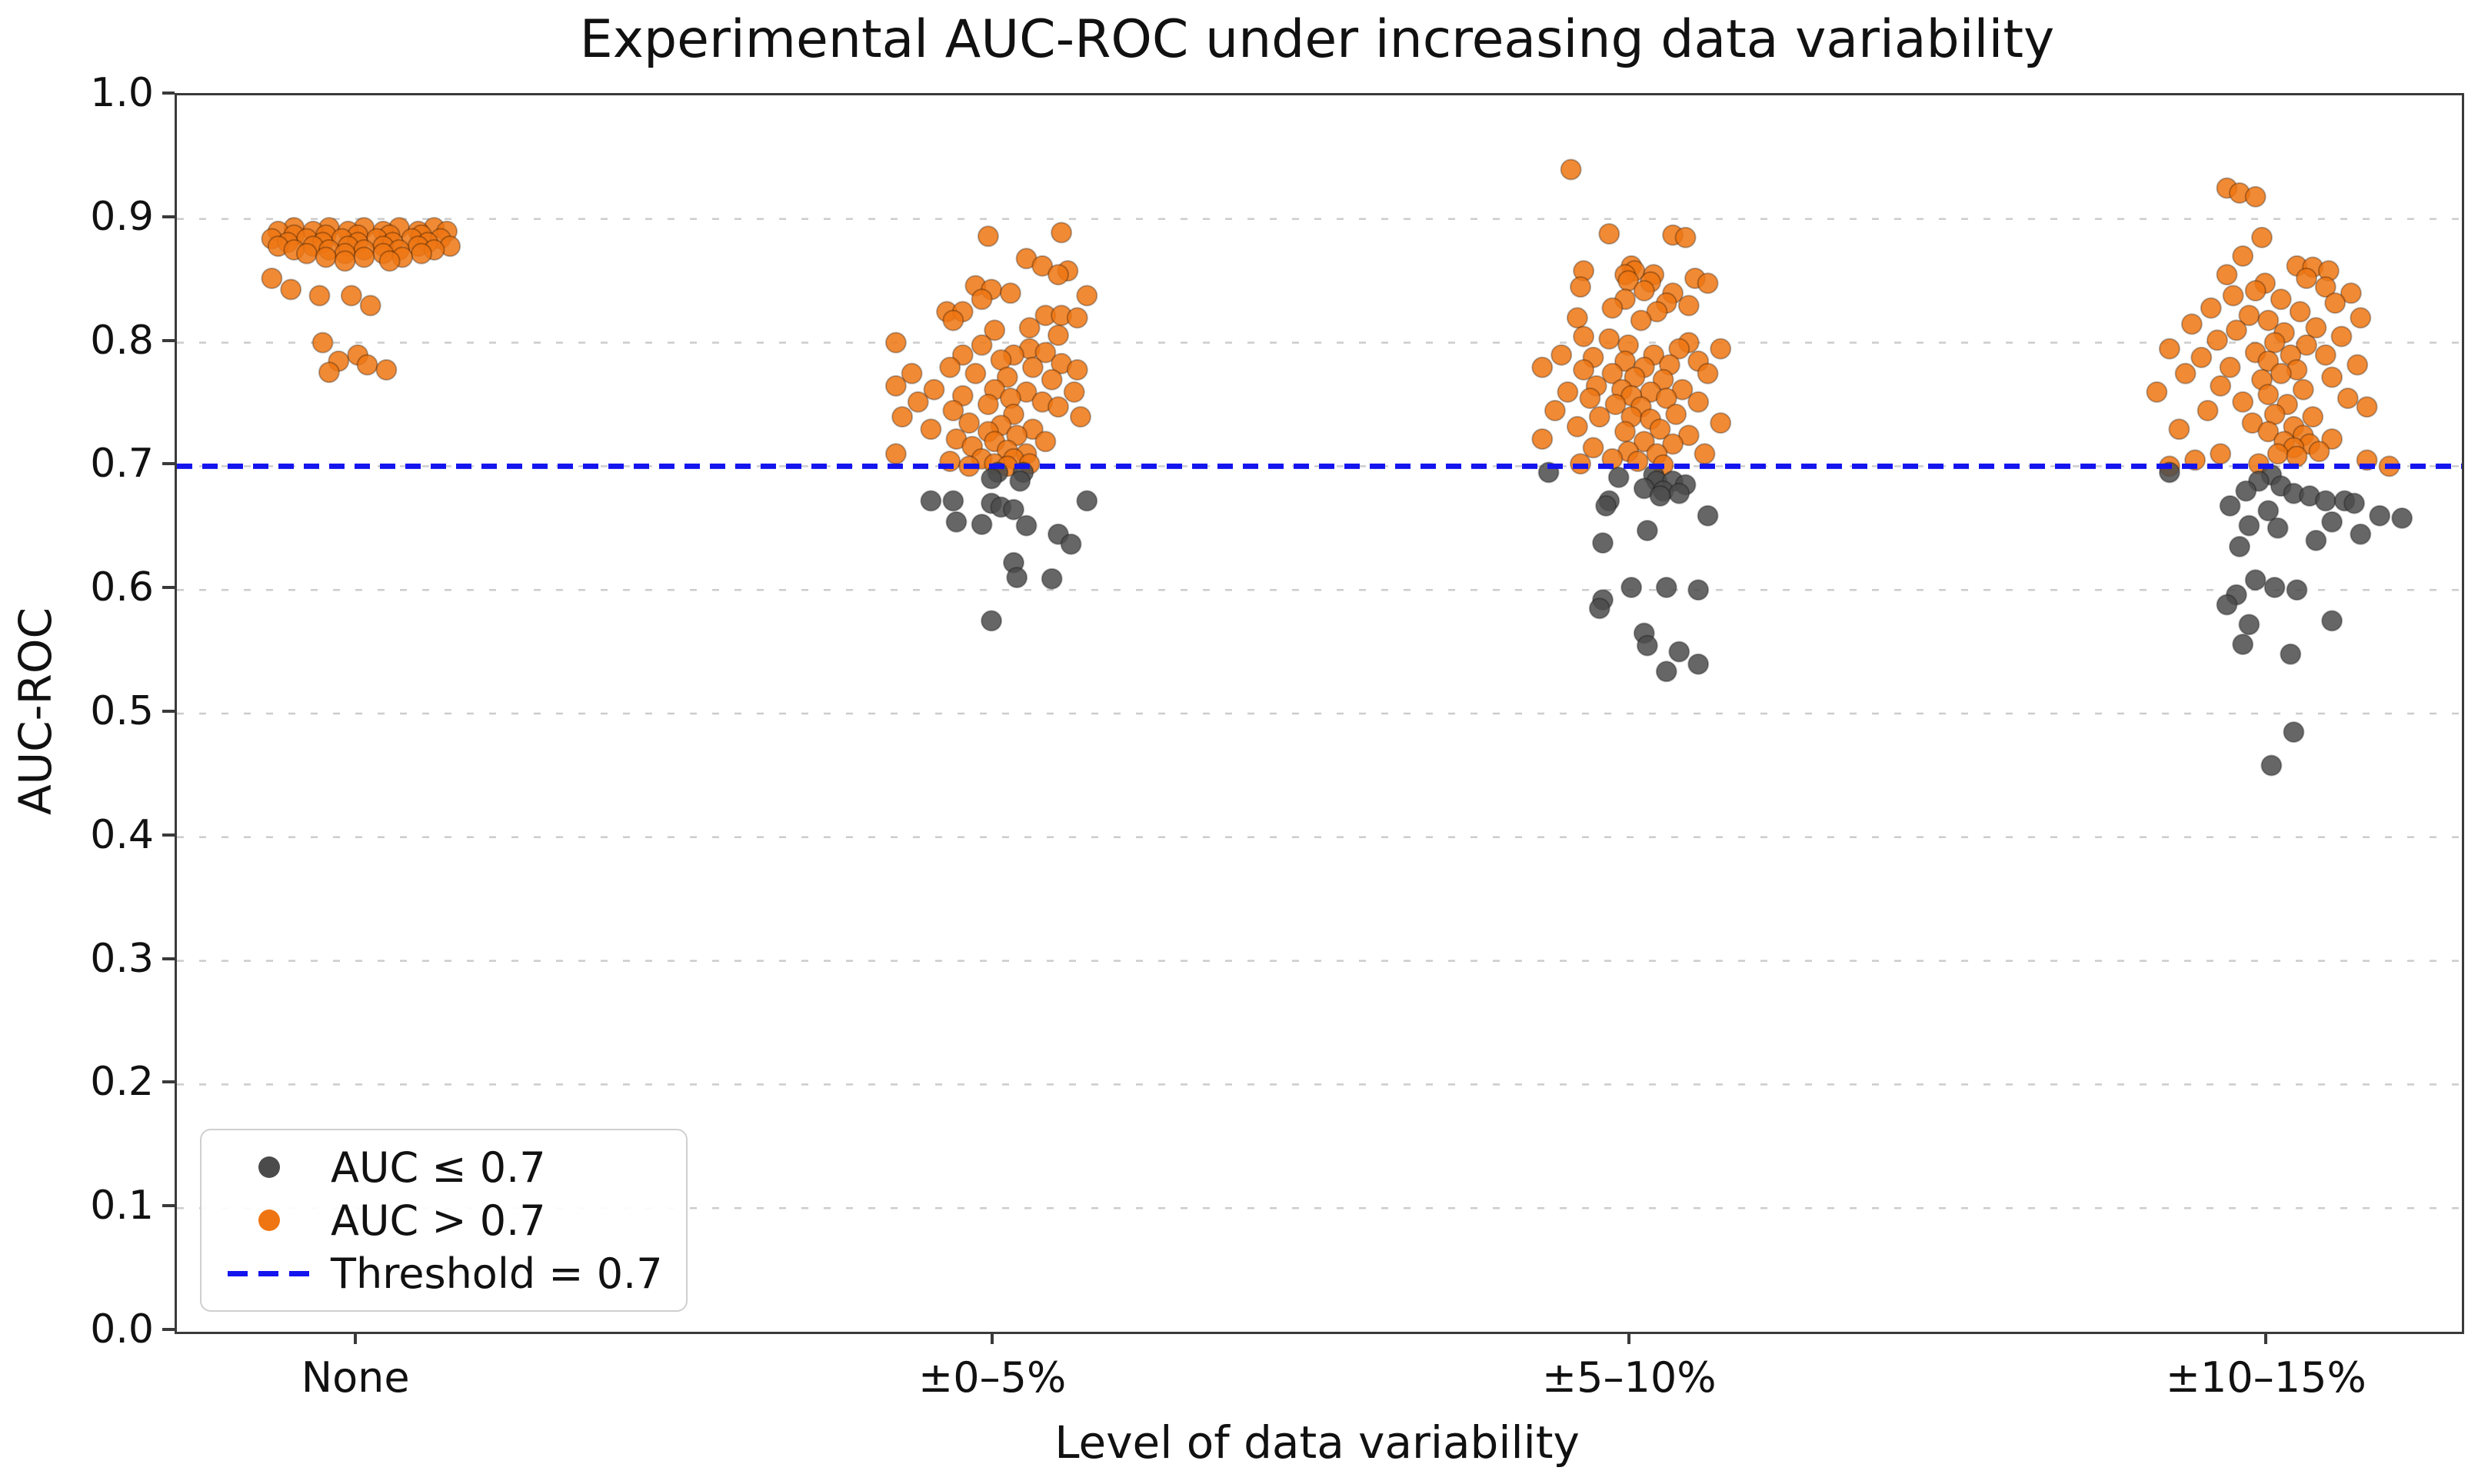  Describe the element at coordinates (122, 341) in the screenshot. I see `y-tick-label: 0.8` at that location.